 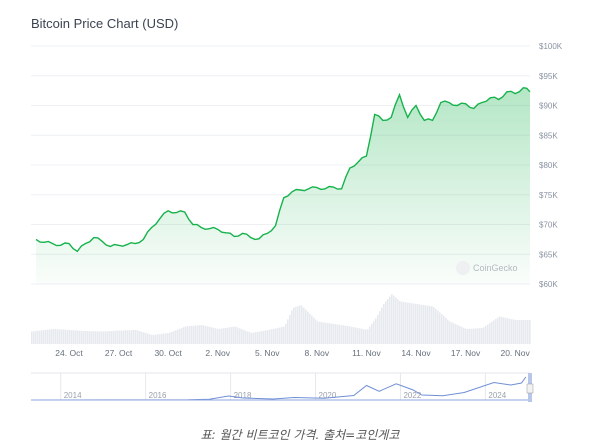 I want to click on coingecko-logo-icon, so click(x=463, y=268).